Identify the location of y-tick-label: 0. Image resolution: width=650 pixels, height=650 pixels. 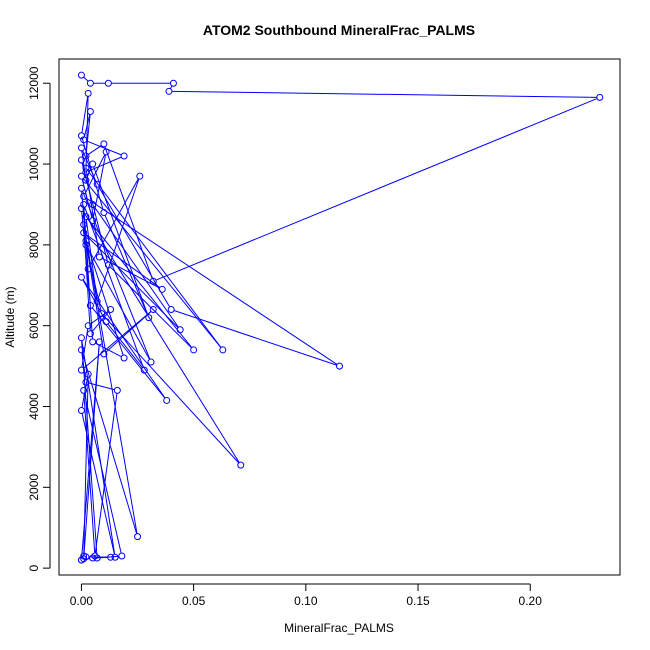
(34, 567).